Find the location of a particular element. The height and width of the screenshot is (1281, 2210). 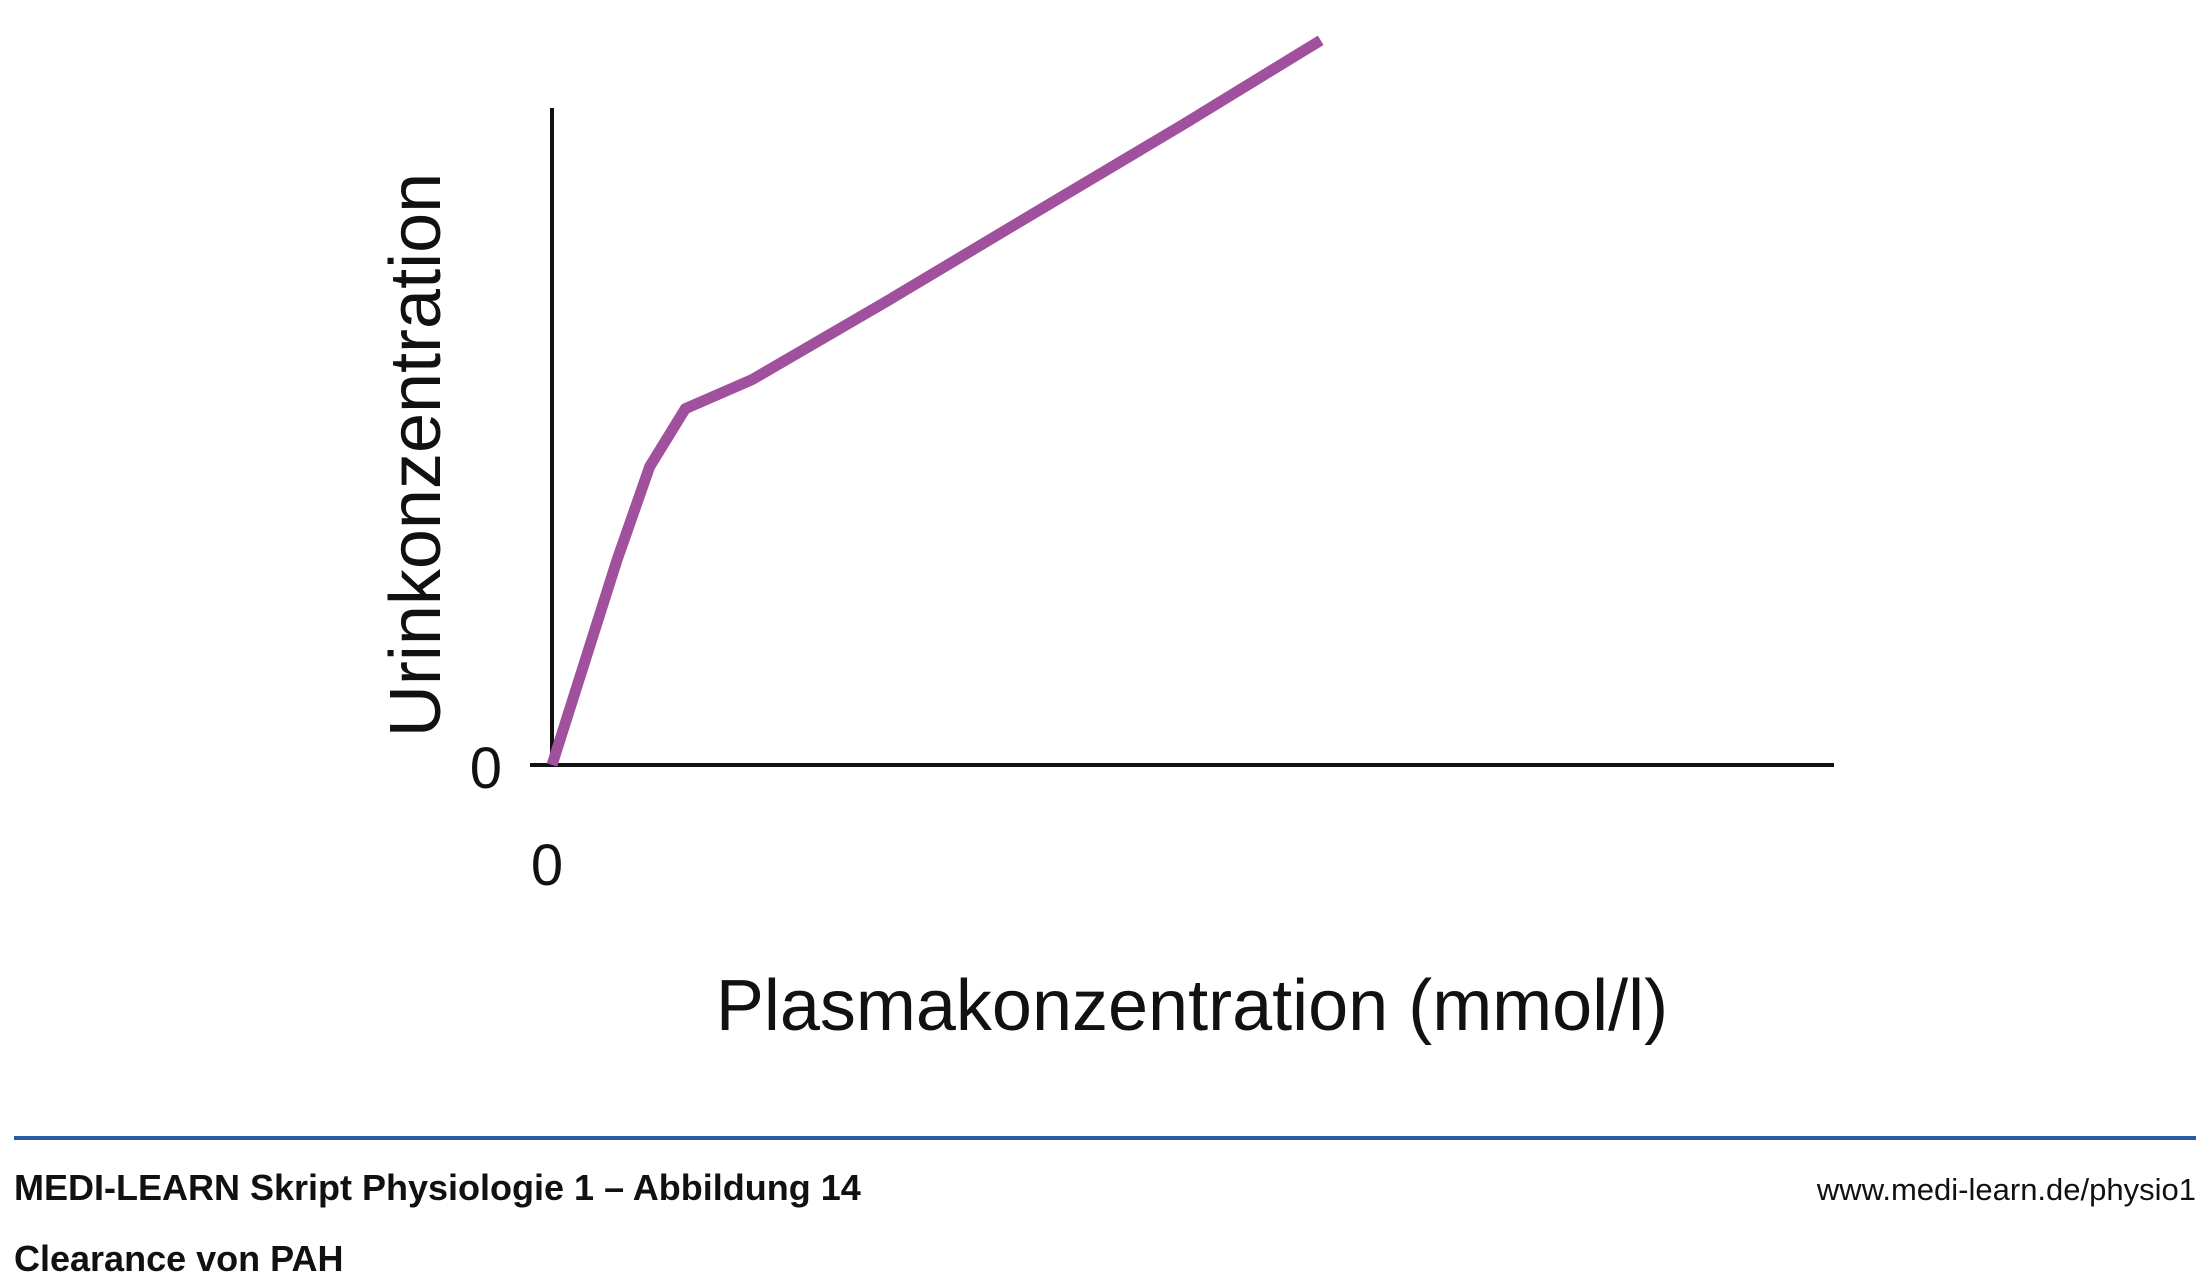

footer-caption: Clearance von PAH is located at coordinates (179, 1258).